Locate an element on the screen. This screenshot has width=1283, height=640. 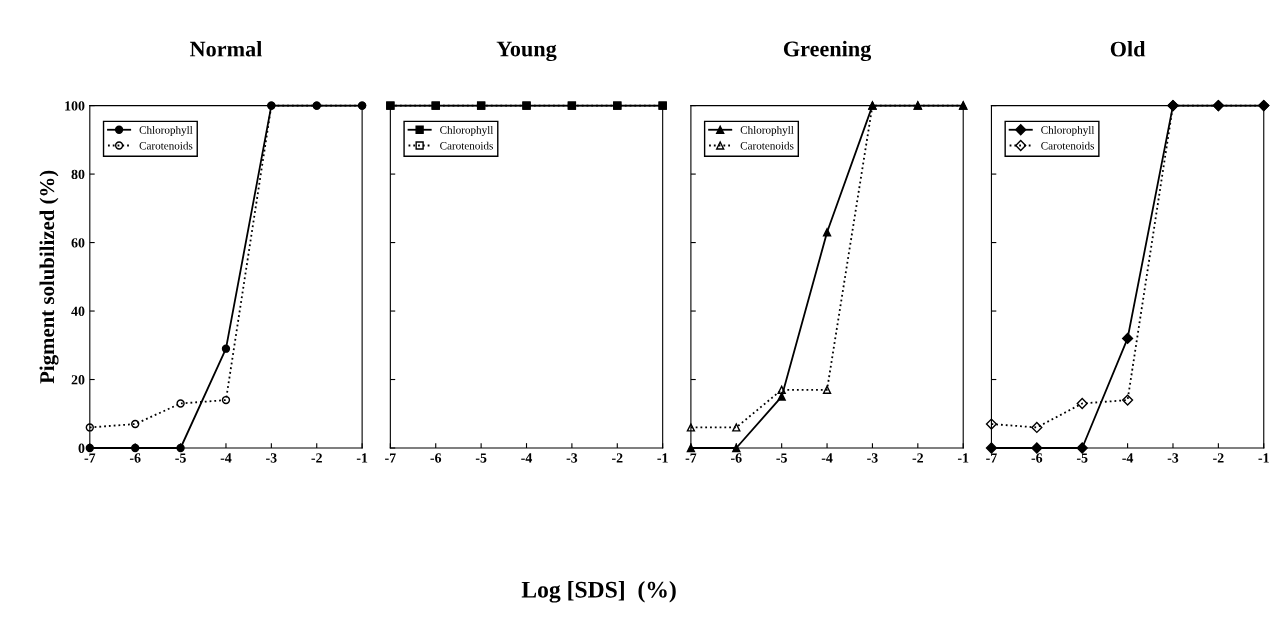
x-axis-title: Log [SDS] (%) is located at coordinates (598, 592).